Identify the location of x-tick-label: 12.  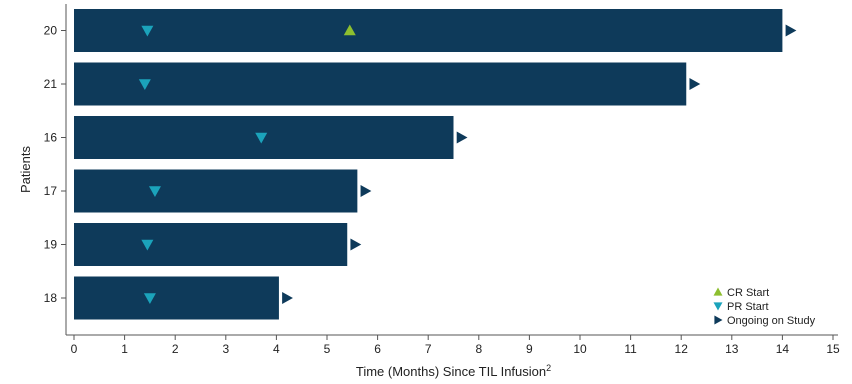
(682, 349).